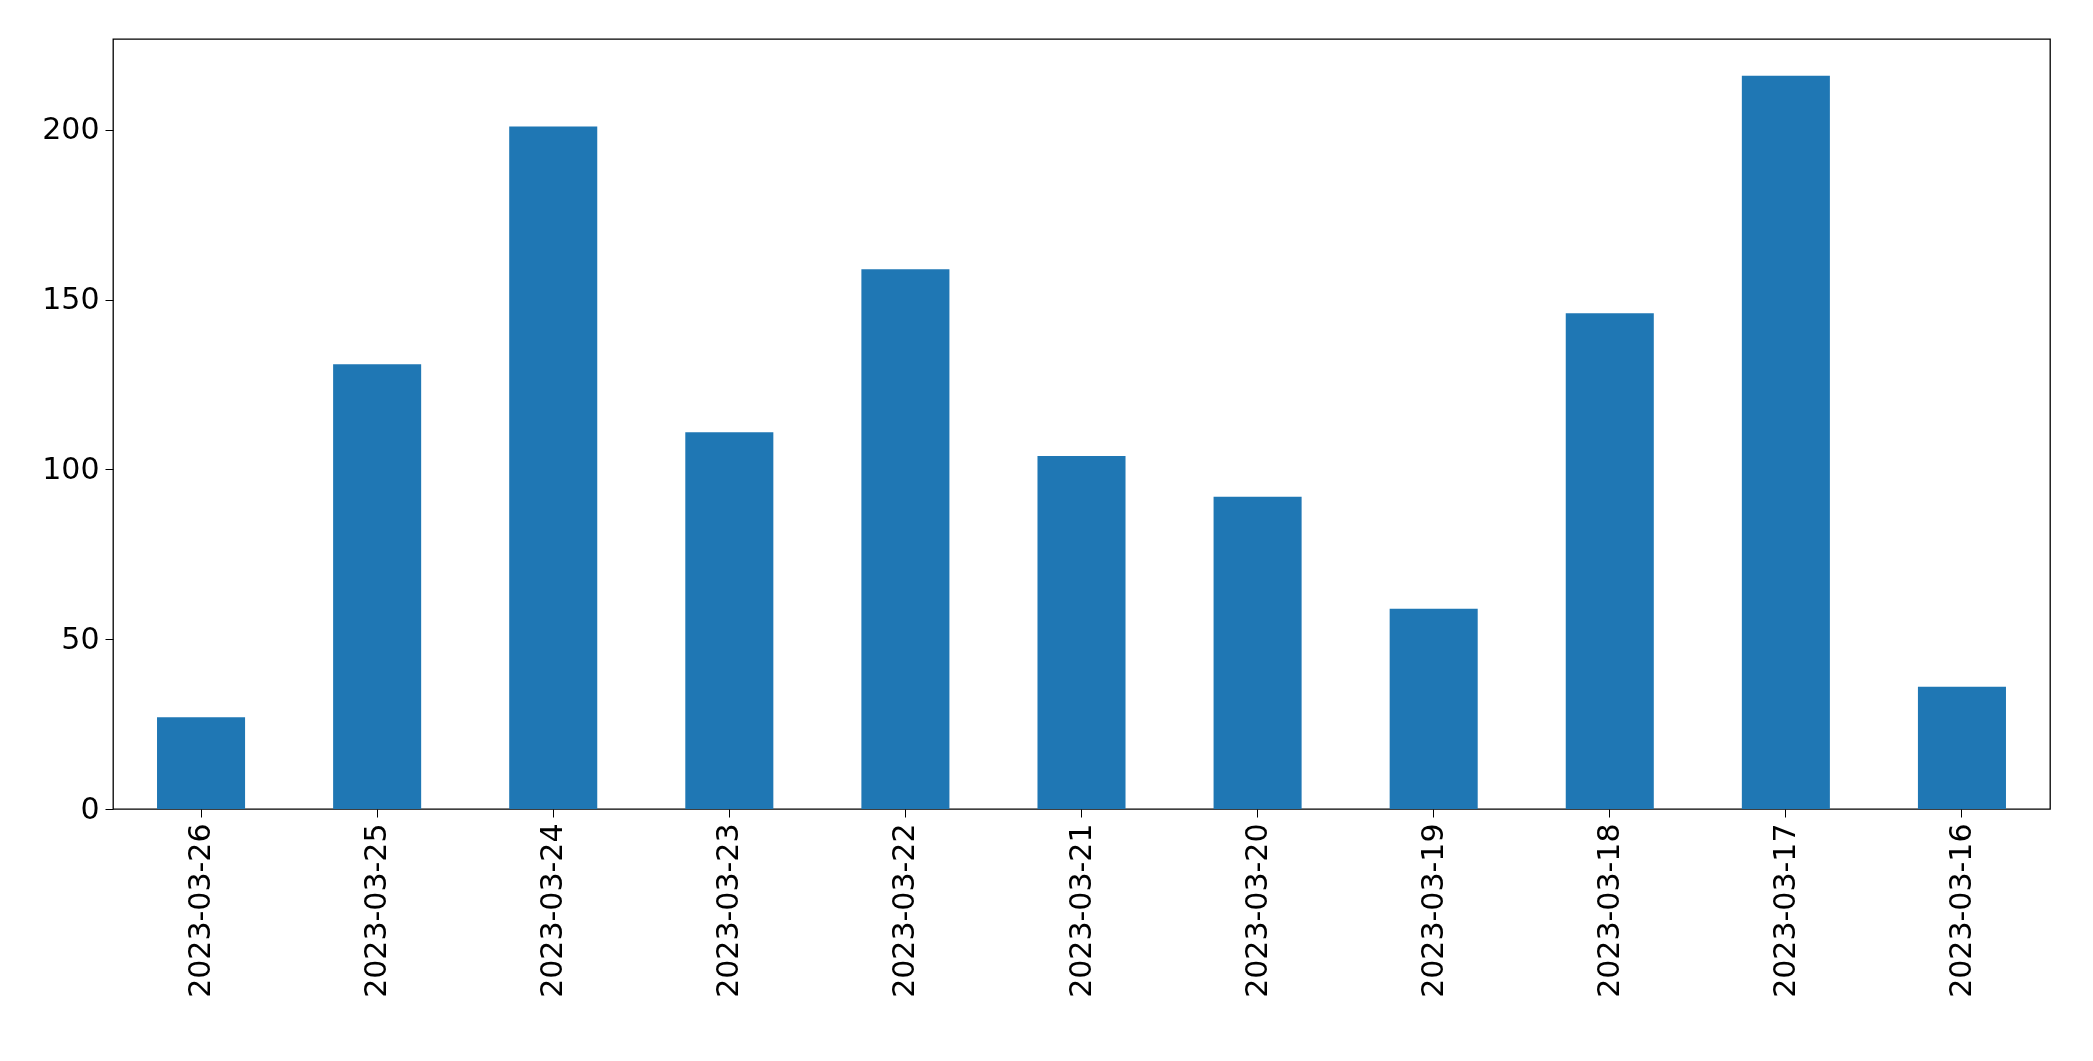 This screenshot has width=2093, height=1061. What do you see at coordinates (1080, 910) in the screenshot?
I see `x-tick-label: 2023-03-21` at bounding box center [1080, 910].